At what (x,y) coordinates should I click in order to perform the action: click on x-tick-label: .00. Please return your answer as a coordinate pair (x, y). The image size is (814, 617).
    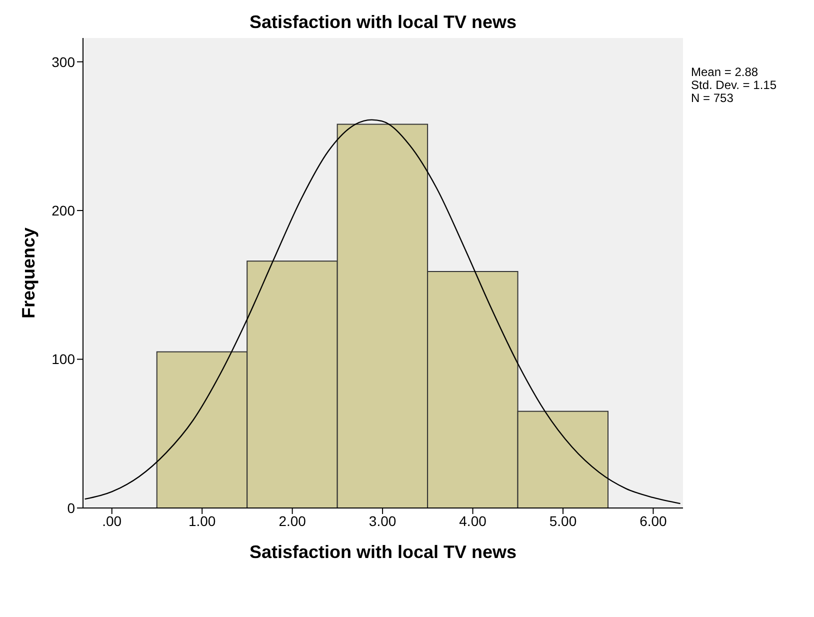
    Looking at the image, I should click on (112, 520).